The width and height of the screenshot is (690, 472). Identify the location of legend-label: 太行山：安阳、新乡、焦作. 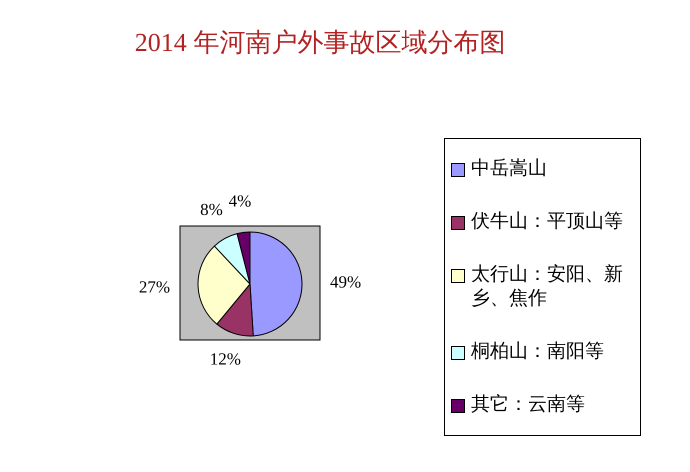
(547, 286).